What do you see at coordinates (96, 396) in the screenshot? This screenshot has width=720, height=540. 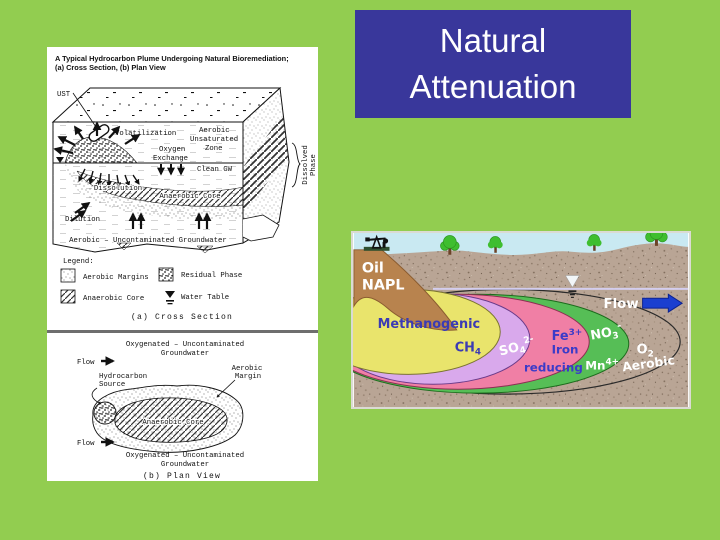 I see `hydrocarbon-leader` at bounding box center [96, 396].